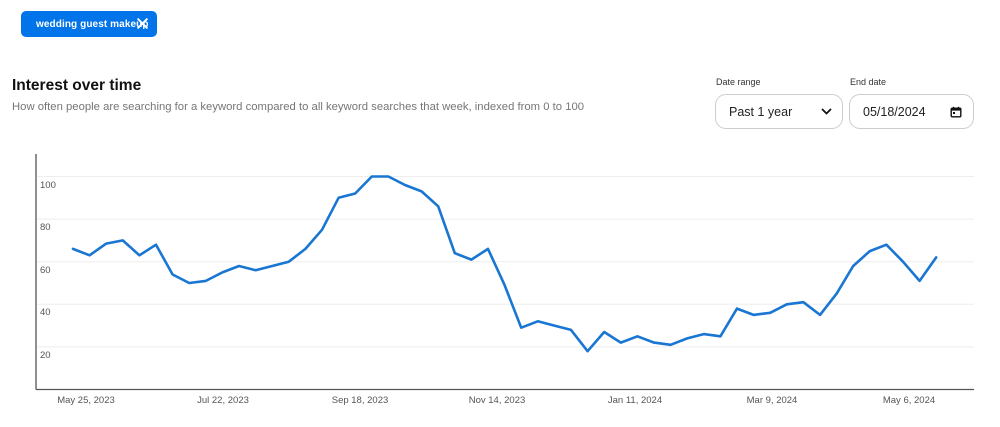 This screenshot has height=427, width=1000. What do you see at coordinates (909, 400) in the screenshot?
I see `x-tick-label: May 6, 2024` at bounding box center [909, 400].